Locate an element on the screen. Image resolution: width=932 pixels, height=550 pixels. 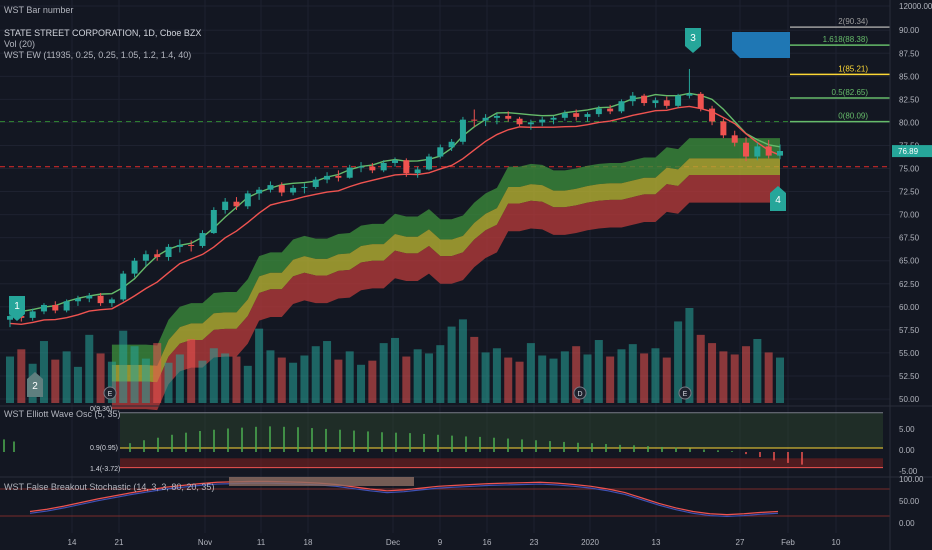
price-tick-label: 67.50 is located at coordinates (909, 238).